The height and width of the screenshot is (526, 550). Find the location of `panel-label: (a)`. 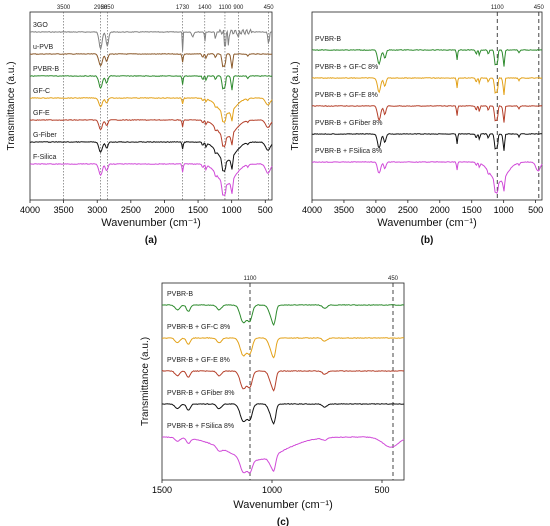

panel-label: (a) is located at coordinates (151, 240).